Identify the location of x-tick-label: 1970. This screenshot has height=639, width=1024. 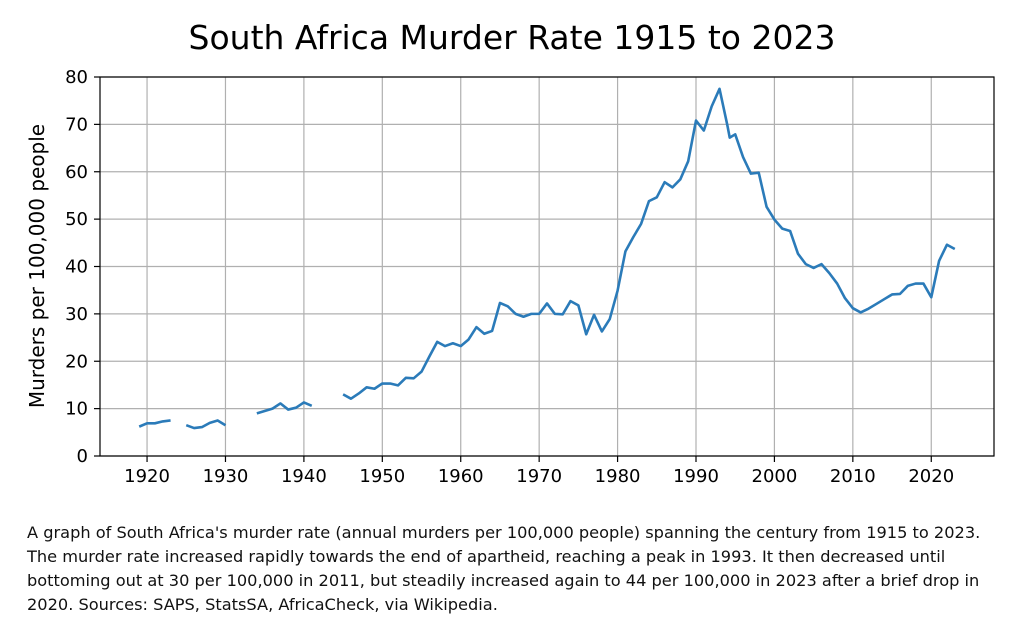
(539, 476).